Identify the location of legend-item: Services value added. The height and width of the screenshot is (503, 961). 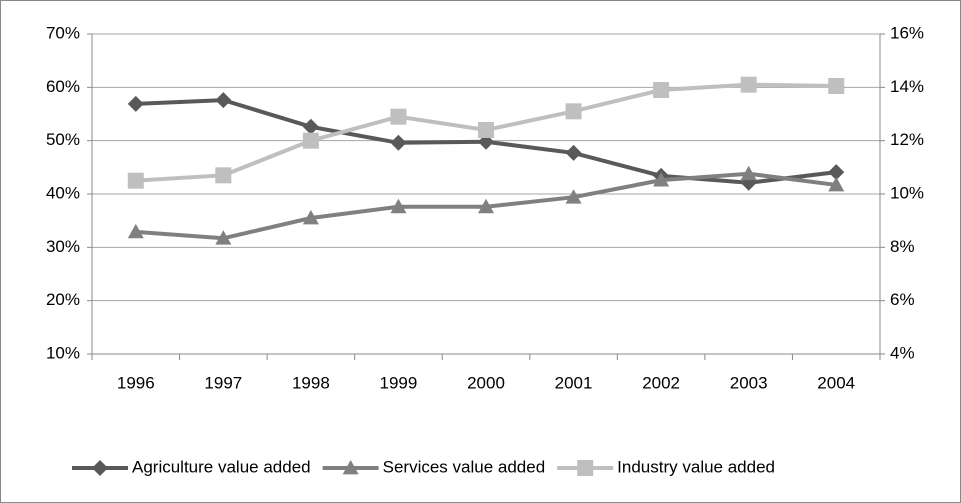
(434, 466).